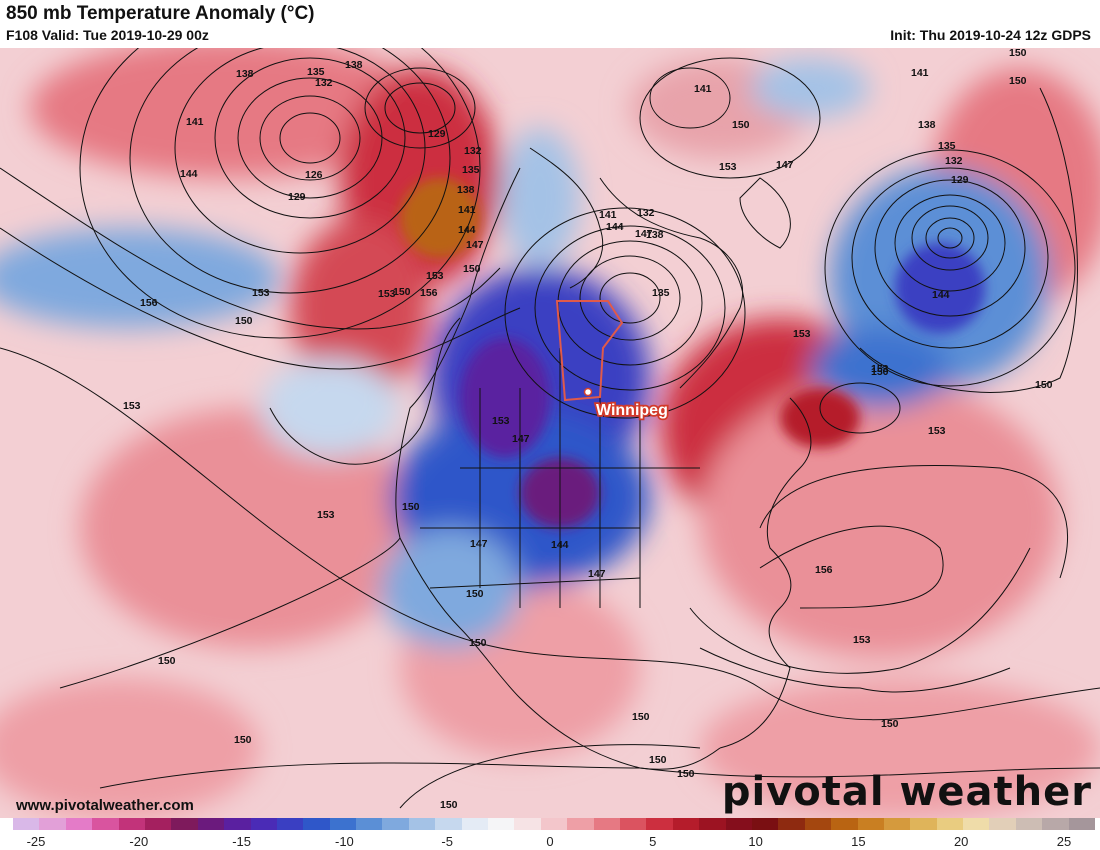  What do you see at coordinates (858, 841) in the screenshot?
I see `colorbar-tick-label: 15` at bounding box center [858, 841].